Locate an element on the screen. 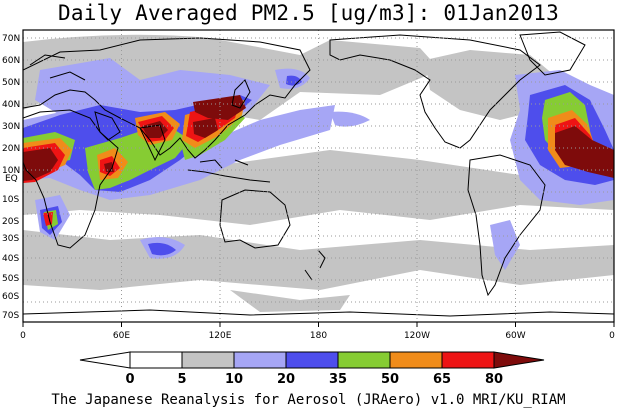 The height and width of the screenshot is (410, 617). coast-indonesia is located at coordinates (229, 171).